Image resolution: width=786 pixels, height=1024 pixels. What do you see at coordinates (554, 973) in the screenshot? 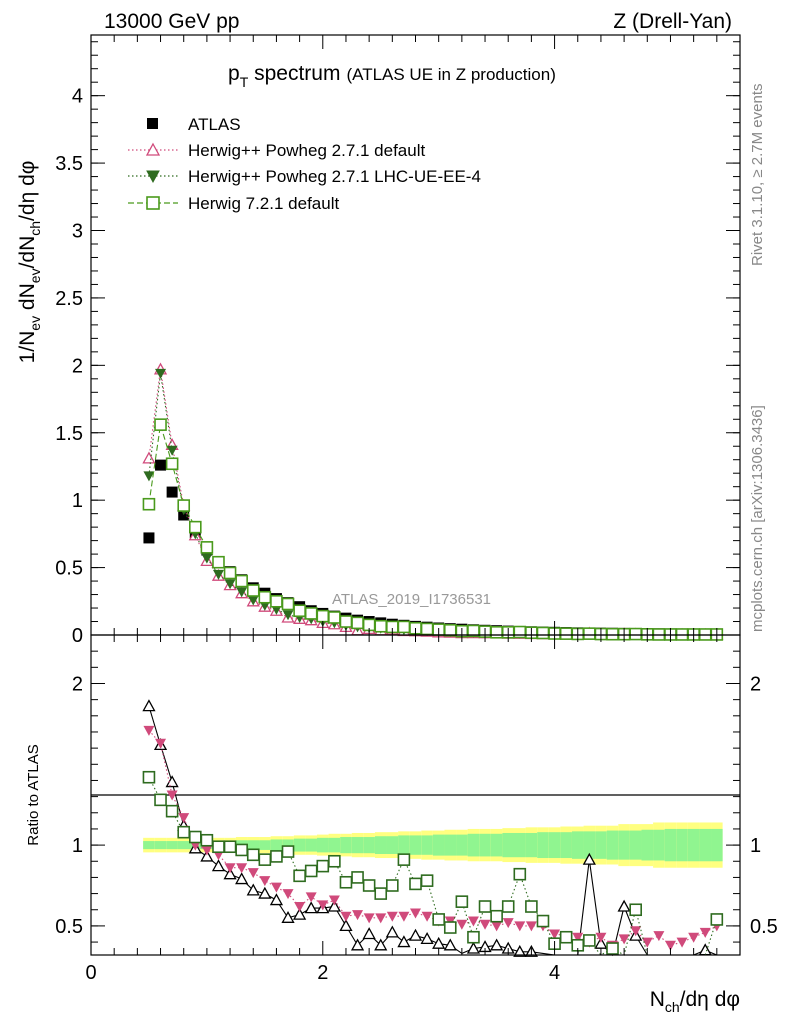
I see `x-tick-label: 4` at bounding box center [554, 973].